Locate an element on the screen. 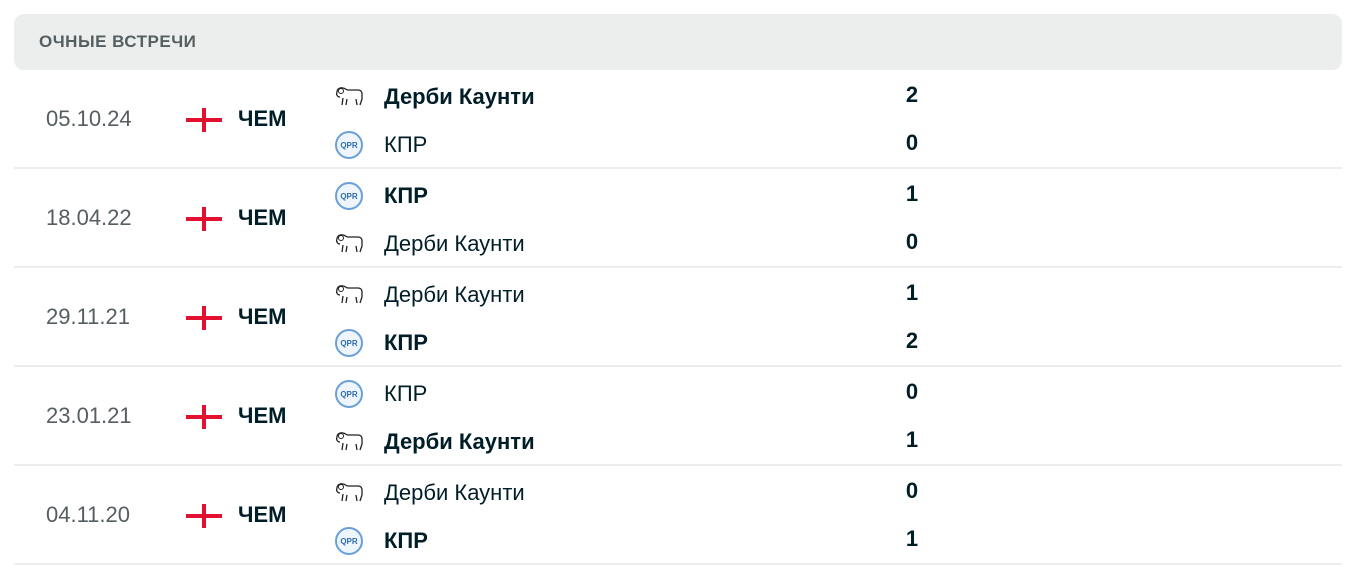  team-home: Дерби Каунти 0 is located at coordinates (632, 493).